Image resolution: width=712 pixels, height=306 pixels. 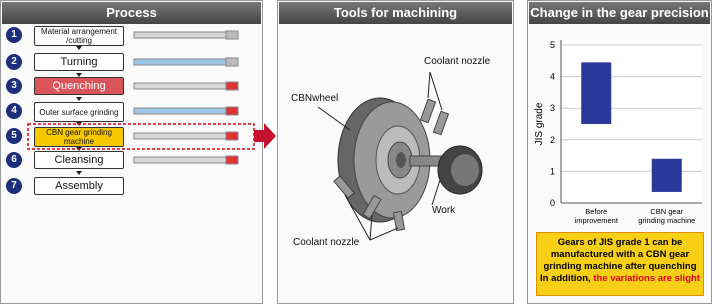 What do you see at coordinates (552, 140) in the screenshot?
I see `y-tick-label: 2` at bounding box center [552, 140].